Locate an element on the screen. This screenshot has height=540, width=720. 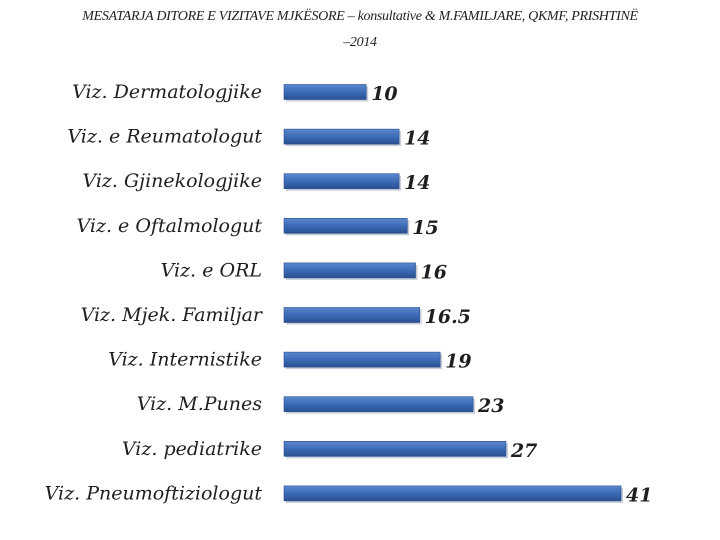
category-label: Viz. Internistike is located at coordinates (185, 360).